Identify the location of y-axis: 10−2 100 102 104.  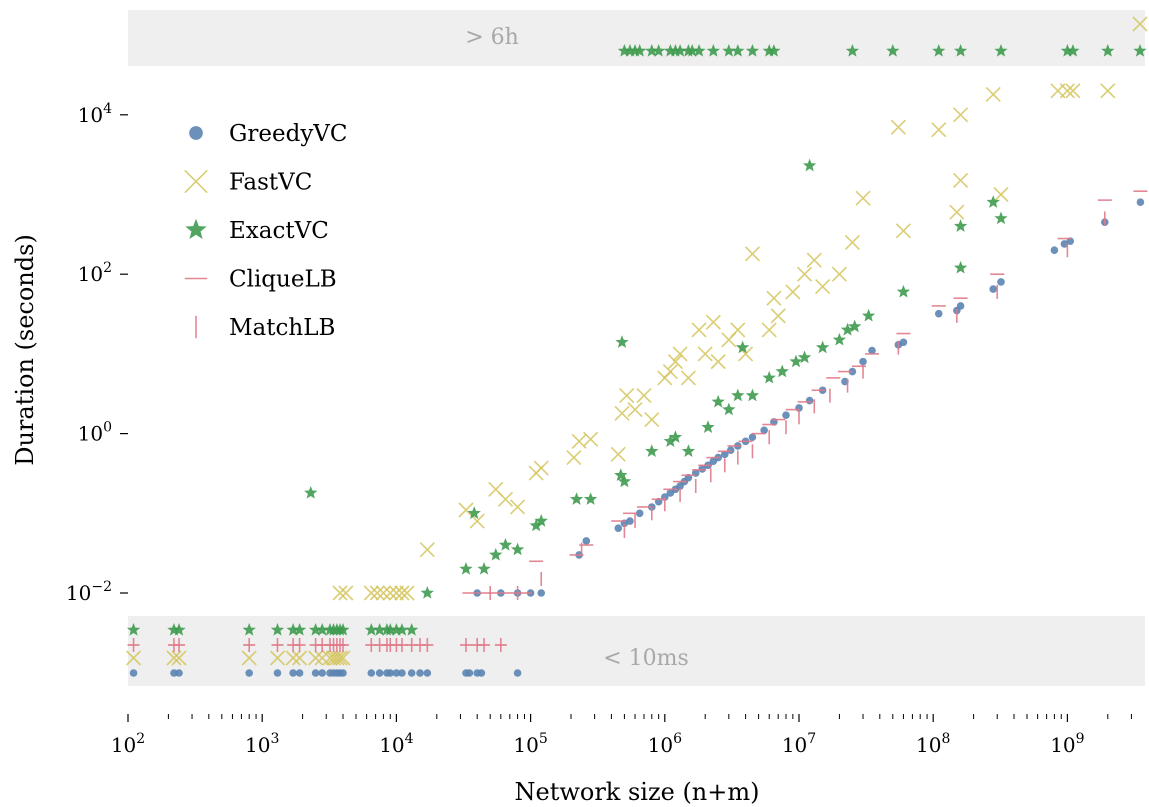
(97, 353).